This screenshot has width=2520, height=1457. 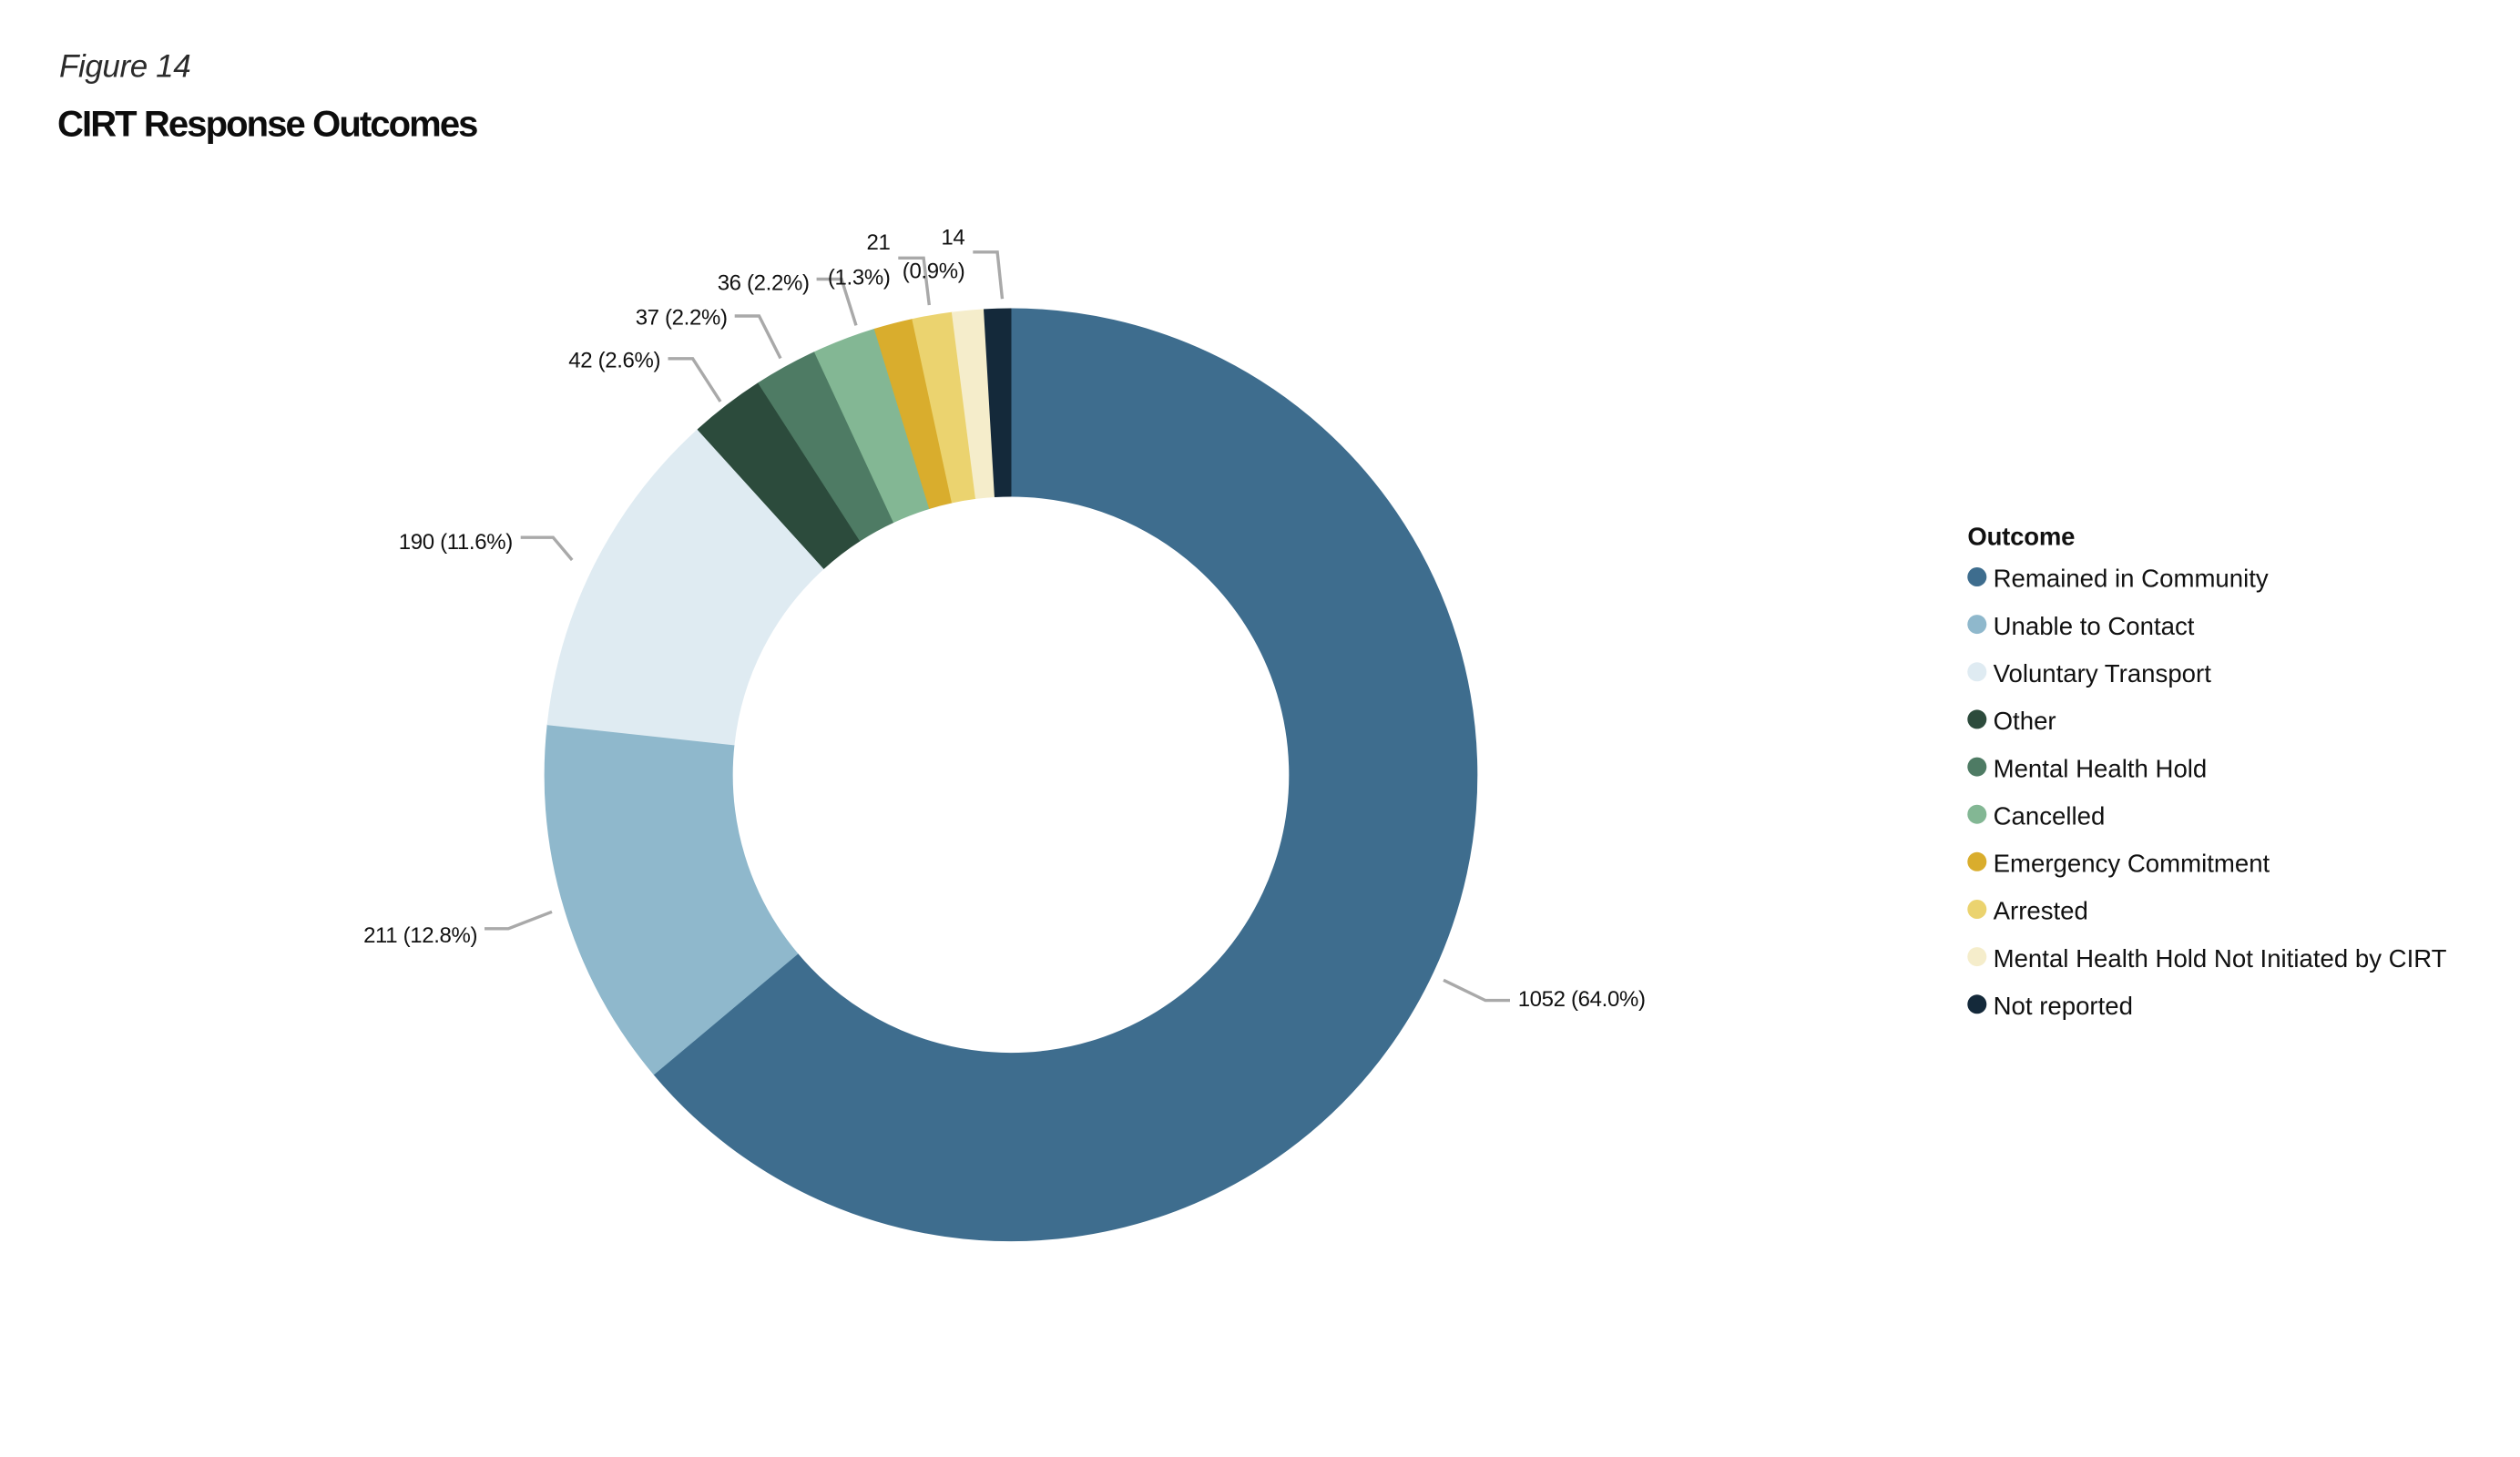 I want to click on svg-text: Not reported, so click(x=2064, y=1006).